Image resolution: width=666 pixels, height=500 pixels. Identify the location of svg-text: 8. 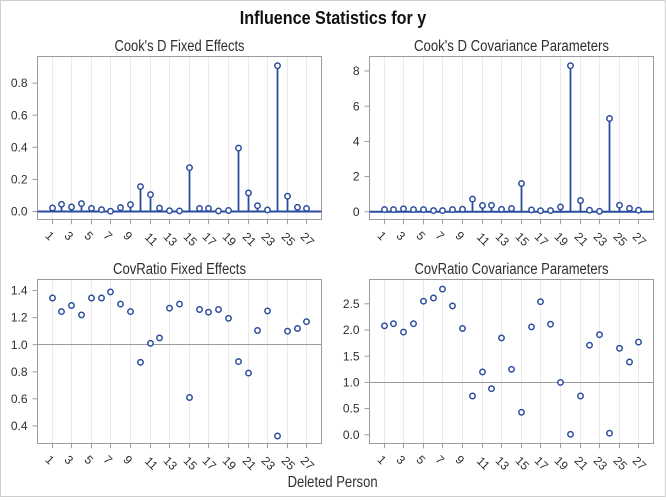
(356, 71).